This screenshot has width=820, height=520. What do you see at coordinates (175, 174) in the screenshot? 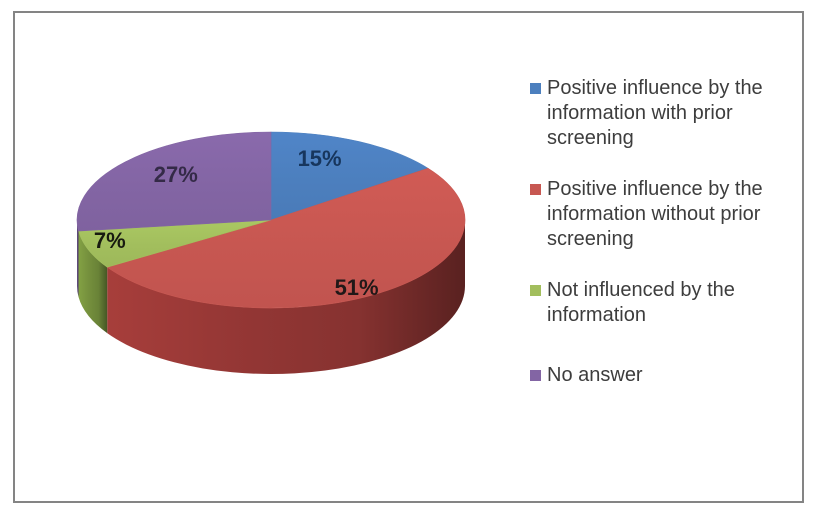
I see `slice-percent-label: 27%` at bounding box center [175, 174].